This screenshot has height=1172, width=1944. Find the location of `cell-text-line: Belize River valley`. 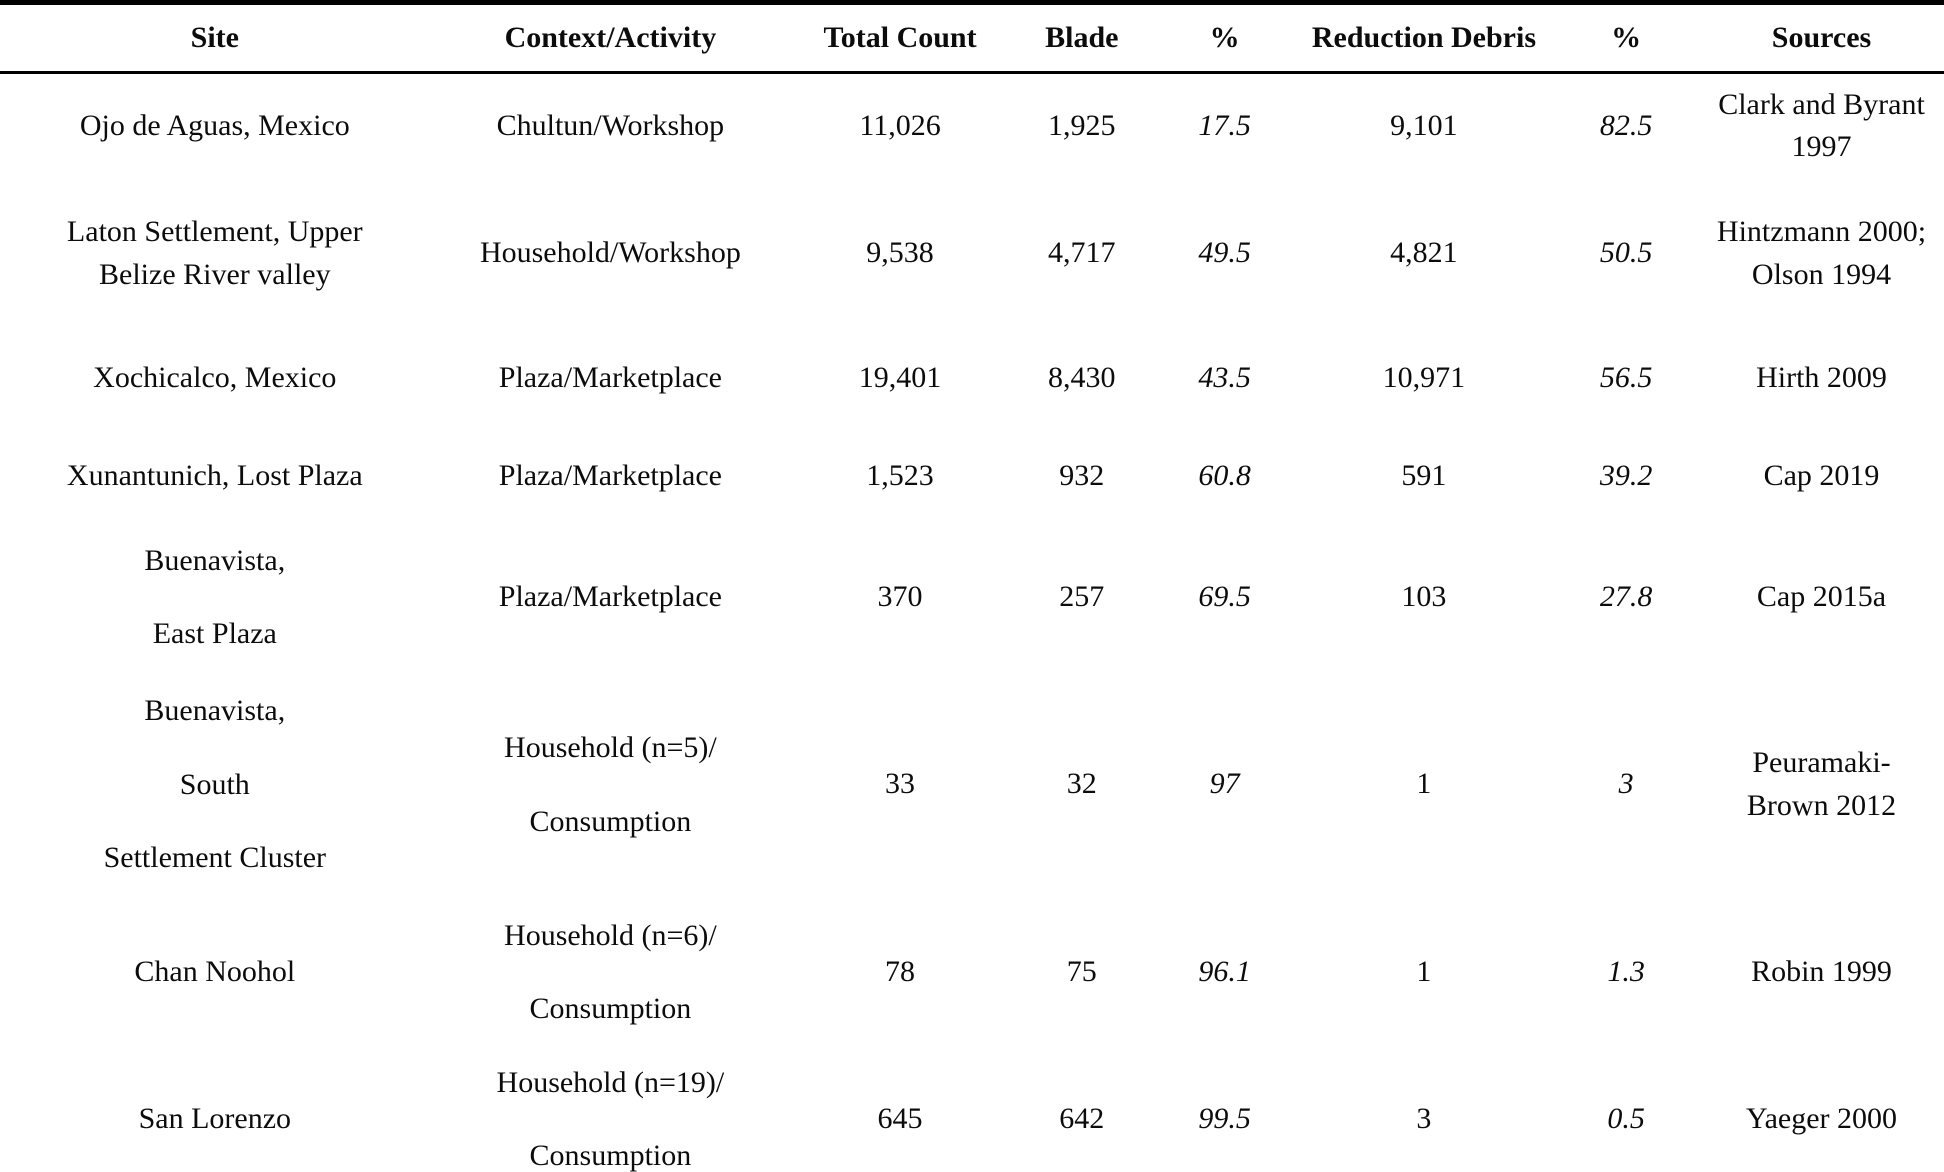

cell-text-line: Belize River valley is located at coordinates (215, 274).